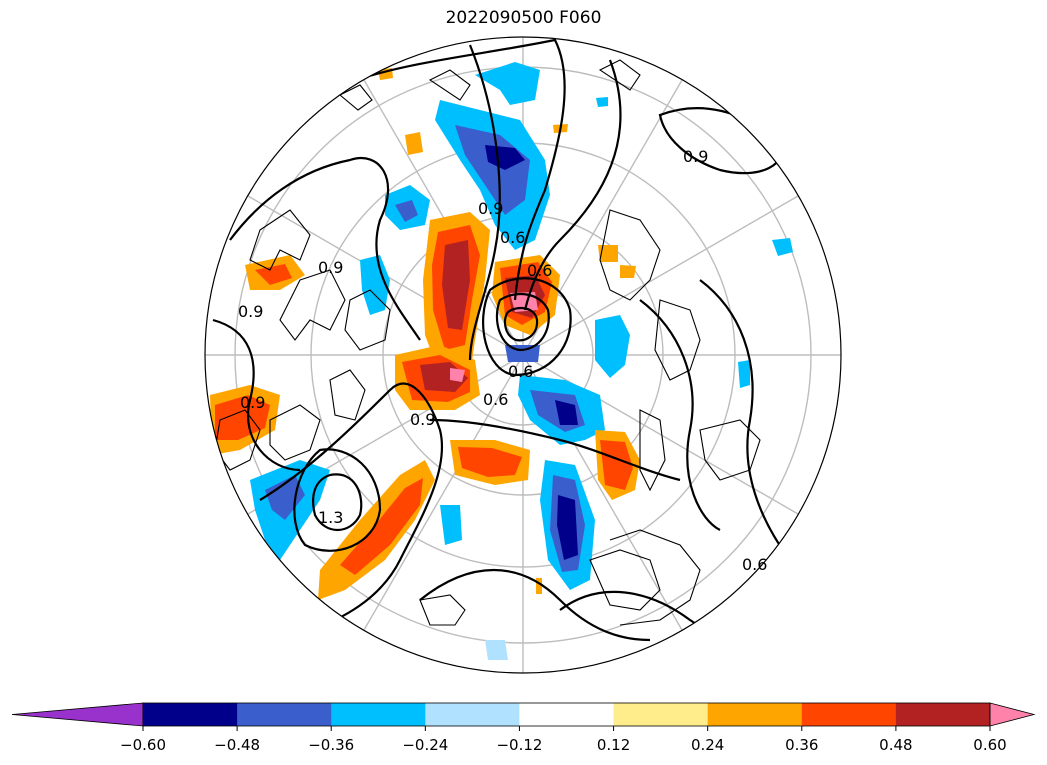 This screenshot has width=1047, height=765. What do you see at coordinates (523, 18) in the screenshot?
I see `map-title: 2022090500 F060` at bounding box center [523, 18].